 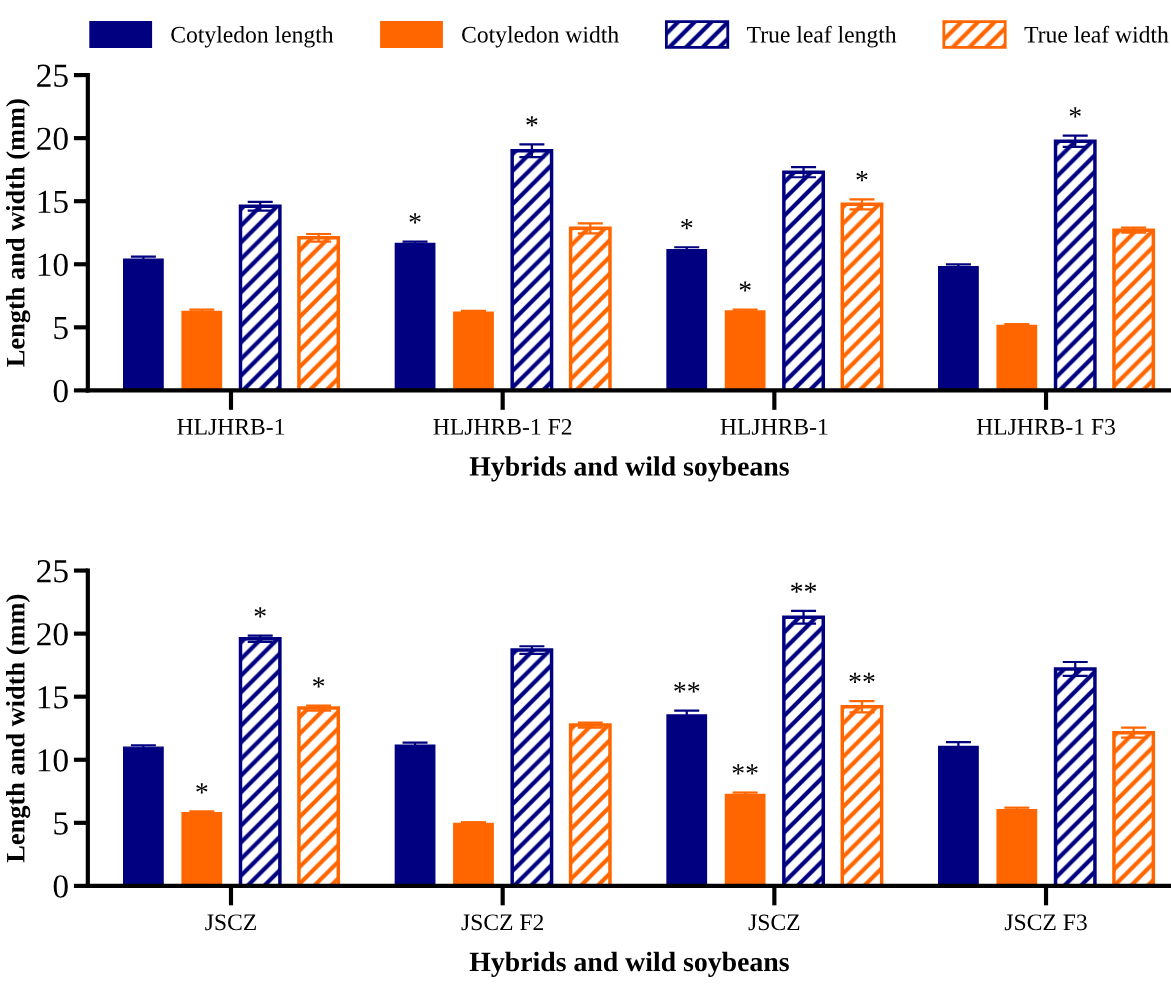 I want to click on x-tick-label: HLJHRB-1 F2, so click(x=502, y=426).